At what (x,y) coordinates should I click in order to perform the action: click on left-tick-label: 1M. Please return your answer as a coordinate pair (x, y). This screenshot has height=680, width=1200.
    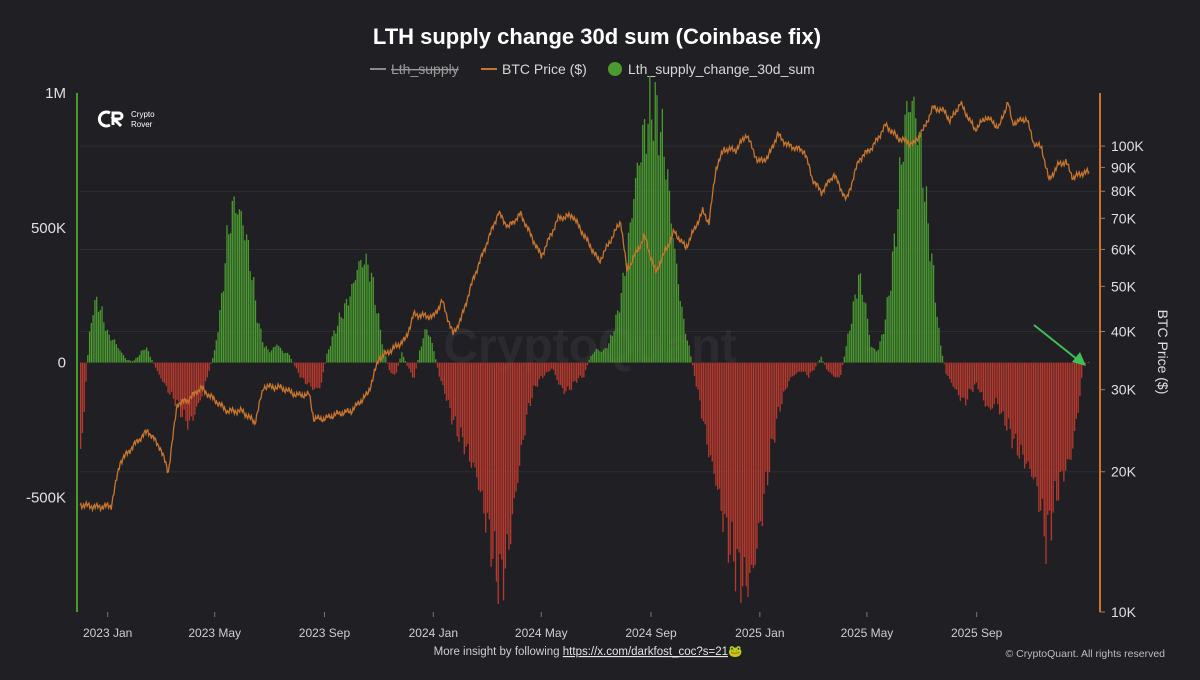
    Looking at the image, I should click on (55, 93).